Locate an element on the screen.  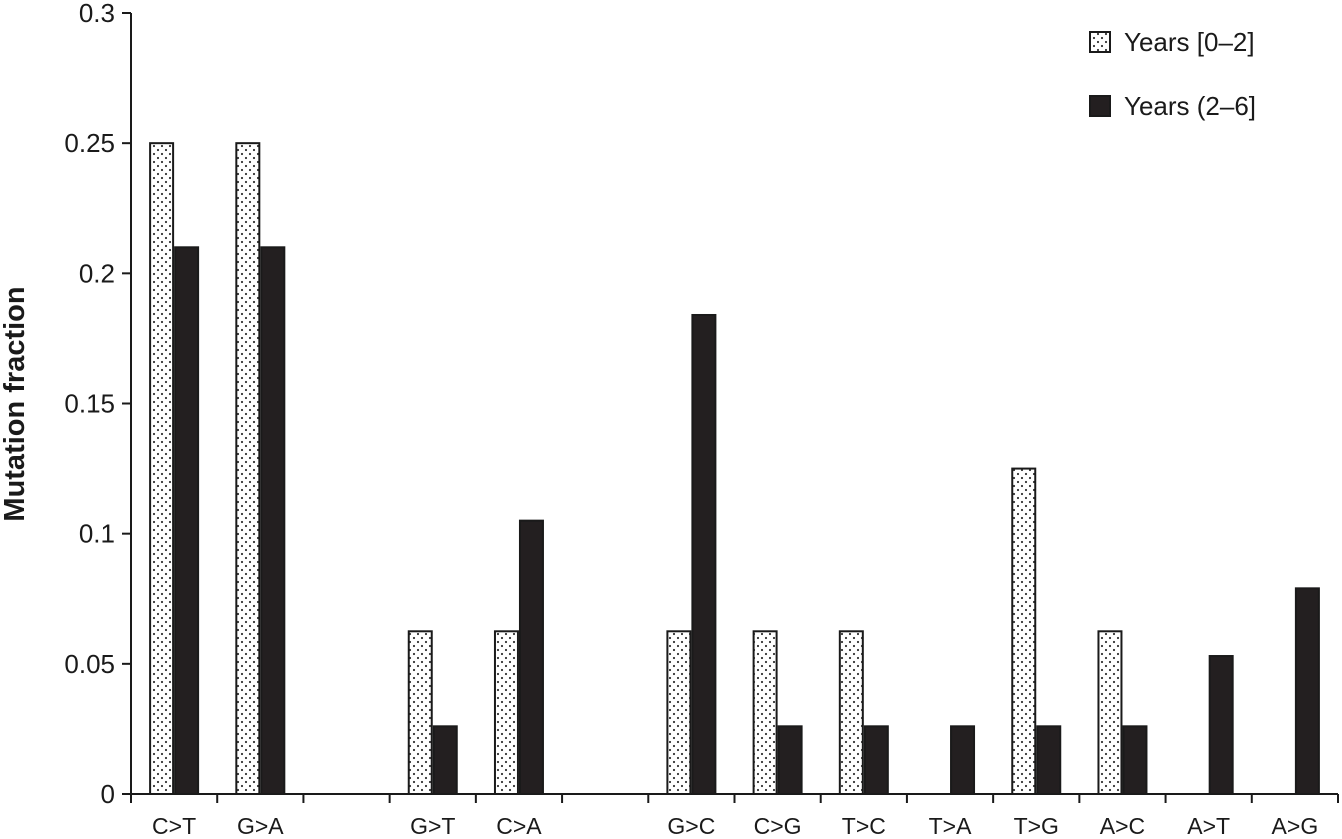
y-tick-label: 0.15 is located at coordinates (89, 404).